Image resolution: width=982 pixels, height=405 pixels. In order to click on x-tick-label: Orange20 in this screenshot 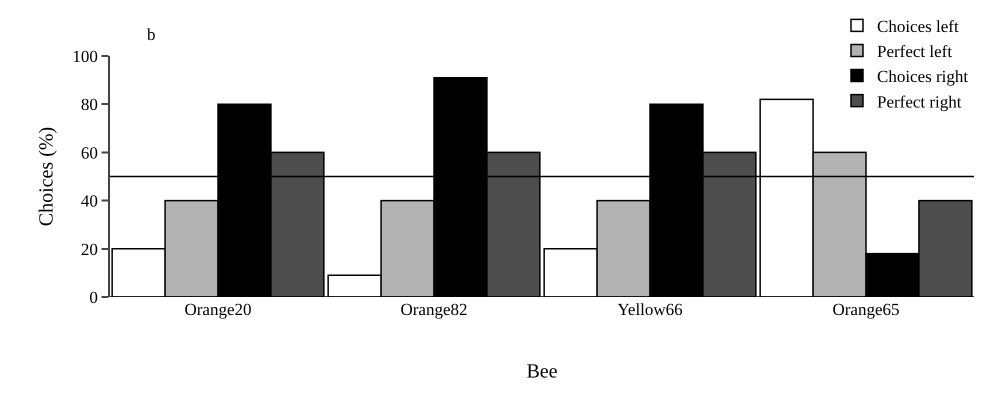, I will do `click(218, 309)`.